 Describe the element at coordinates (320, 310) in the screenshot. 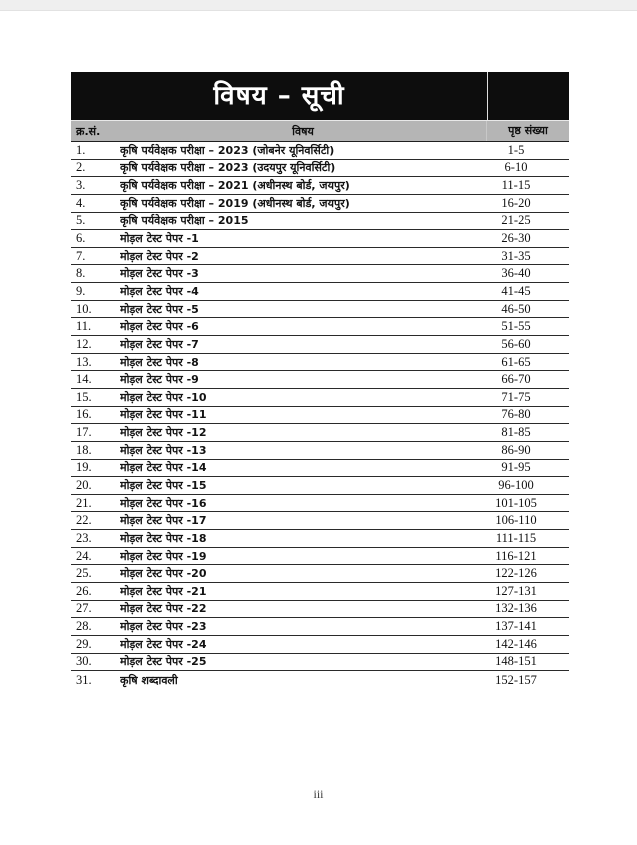

I see `table-row: 10. मोड़ल टेस्ट पेपर -5 46-50` at that location.